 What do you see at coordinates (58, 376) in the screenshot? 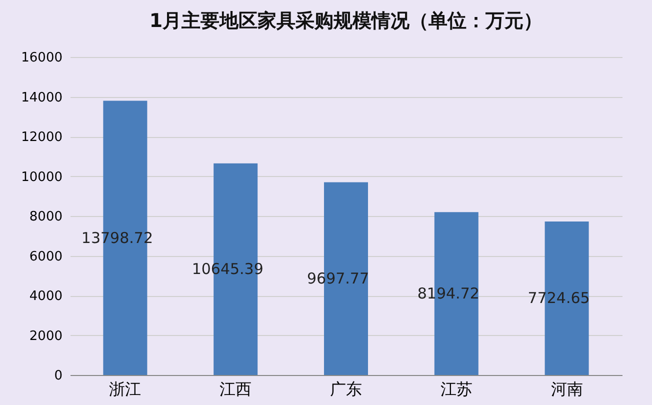
I see `y-tick-label: 0` at bounding box center [58, 376].